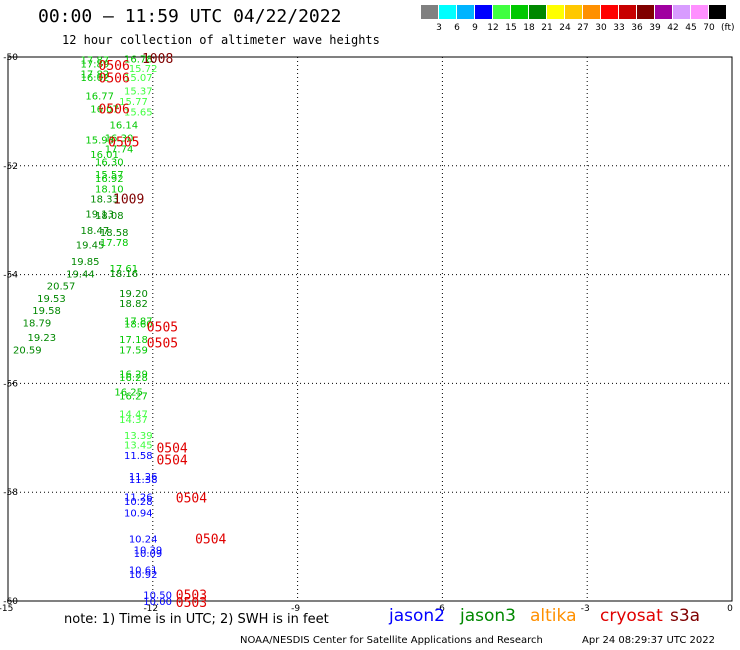 This screenshot has height=650, width=740. I want to click on legend-item-jason2: jason2, so click(417, 616).